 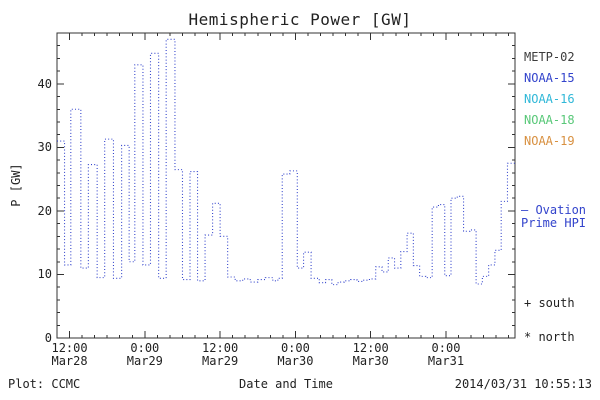 What do you see at coordinates (44, 384) in the screenshot?
I see `plot-source-label: Plot: CCMC` at bounding box center [44, 384].